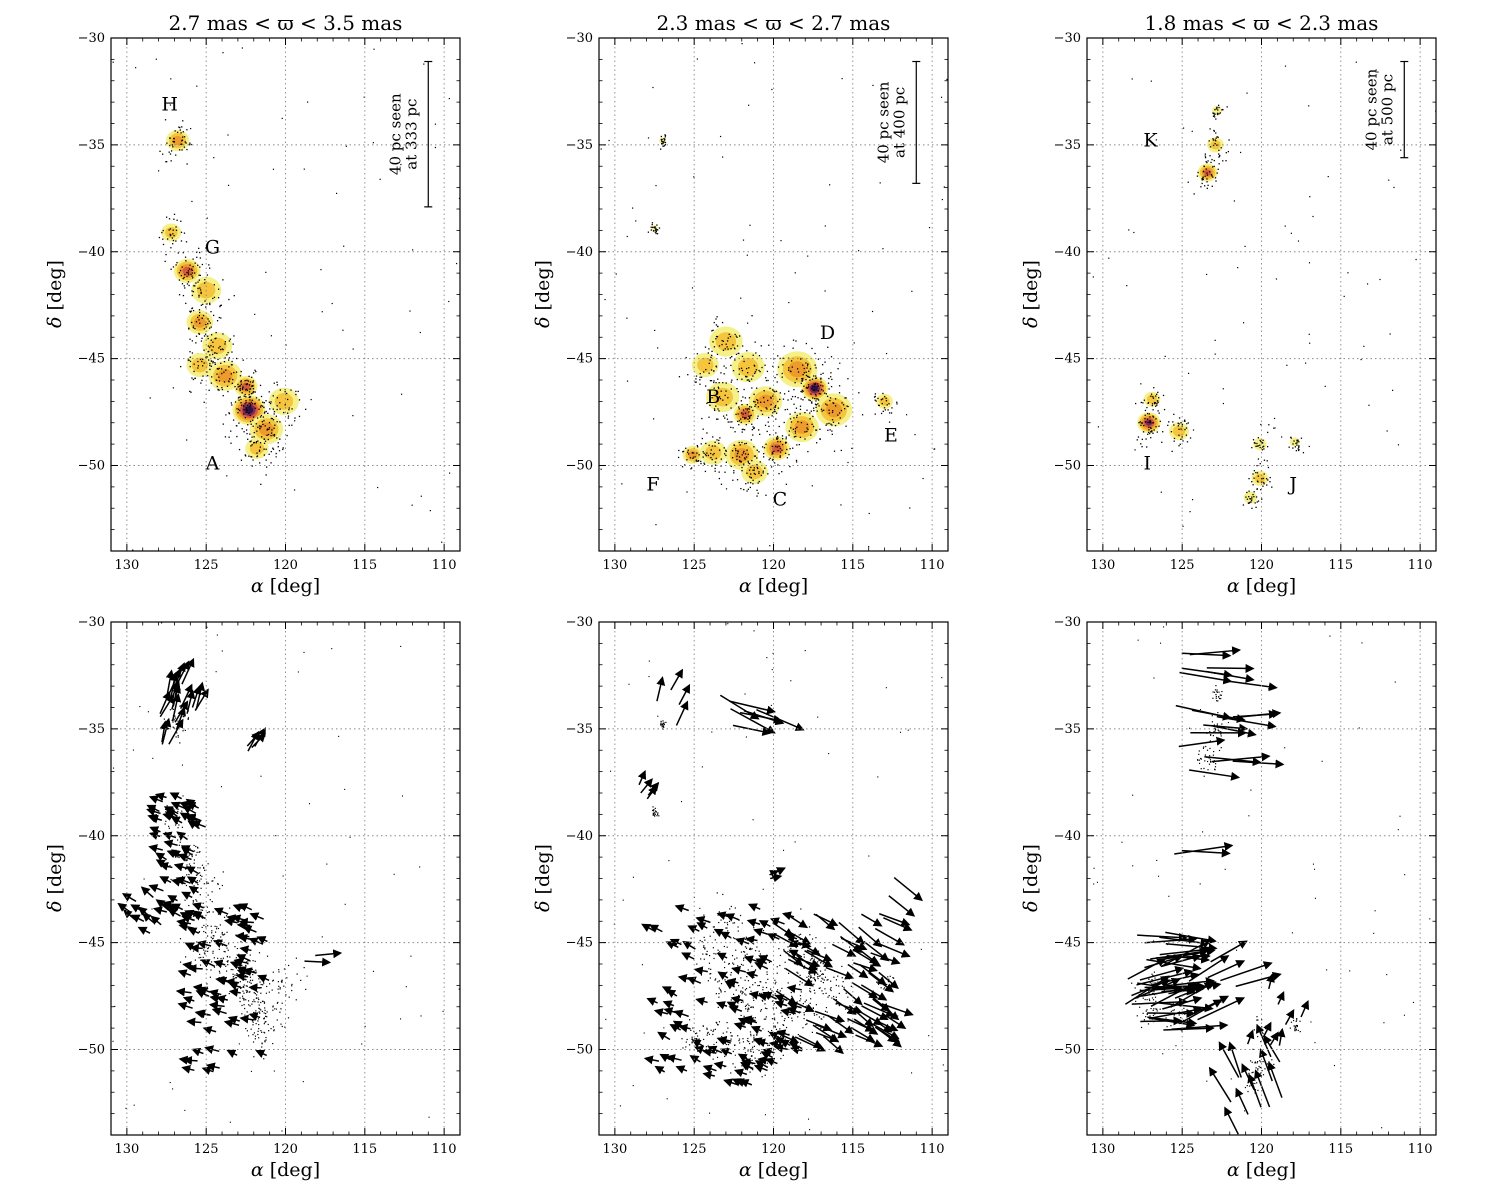 The width and height of the screenshot is (1500, 1200). Describe the element at coordinates (773, 586) in the screenshot. I see `x-axis-label: α [deg]` at that location.